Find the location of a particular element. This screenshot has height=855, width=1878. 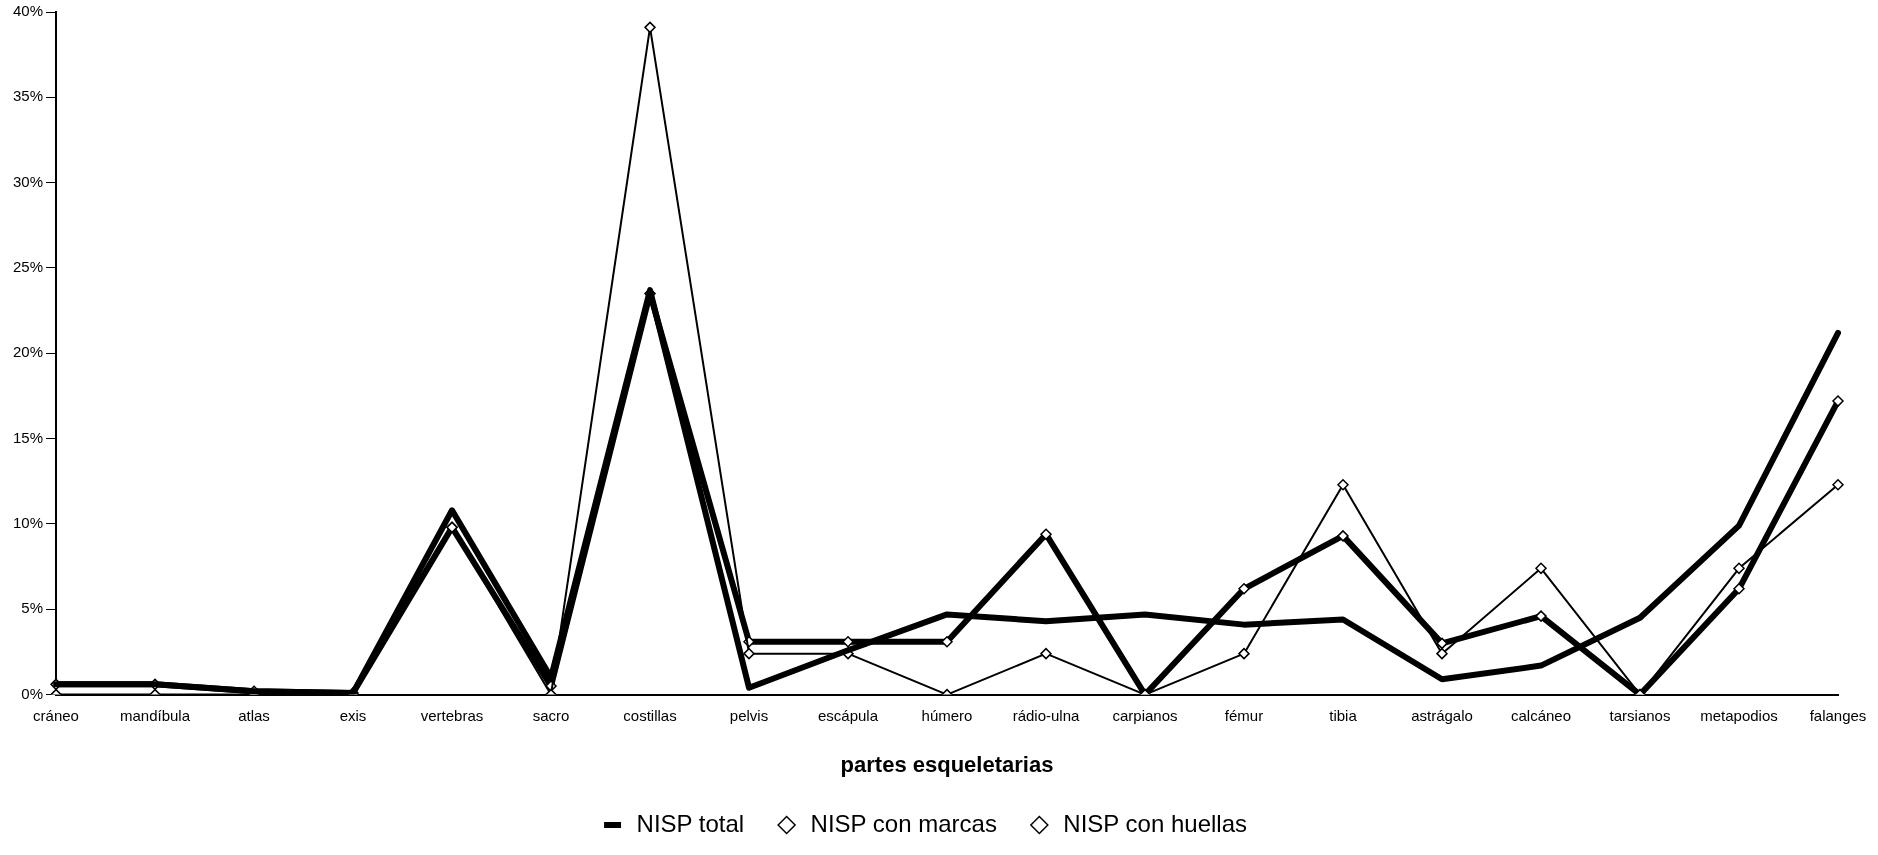

x-tick-label: carpianos is located at coordinates (1145, 715).